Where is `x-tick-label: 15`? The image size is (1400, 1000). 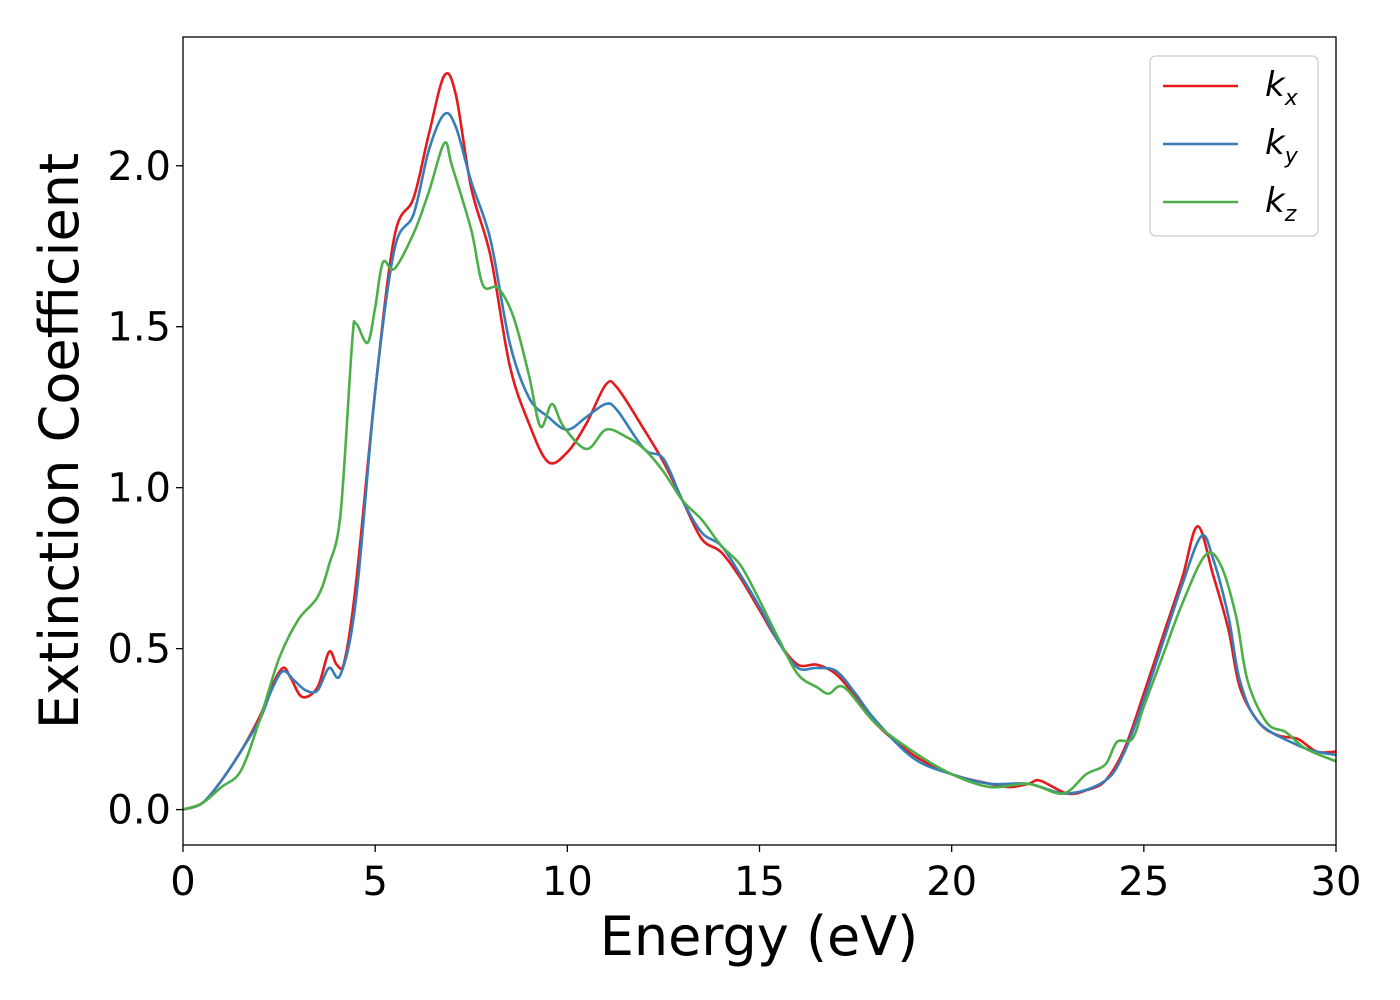 x-tick-label: 15 is located at coordinates (759, 882).